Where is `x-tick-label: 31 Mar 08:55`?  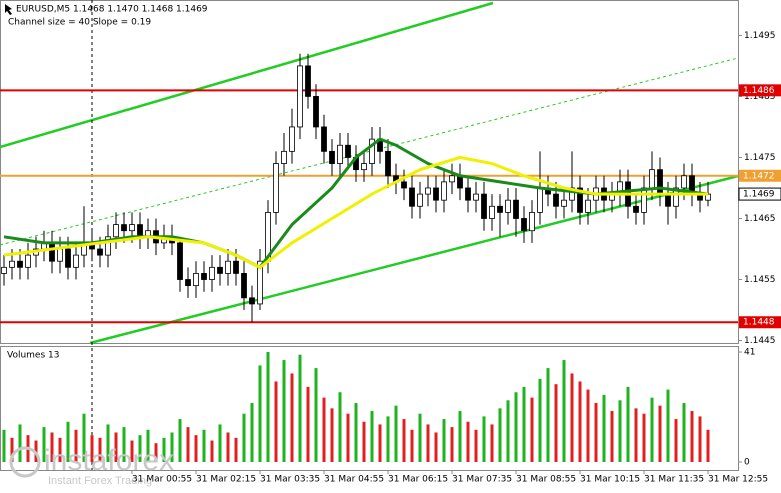
x-tick-label: 31 Mar 08:55 is located at coordinates (546, 480).